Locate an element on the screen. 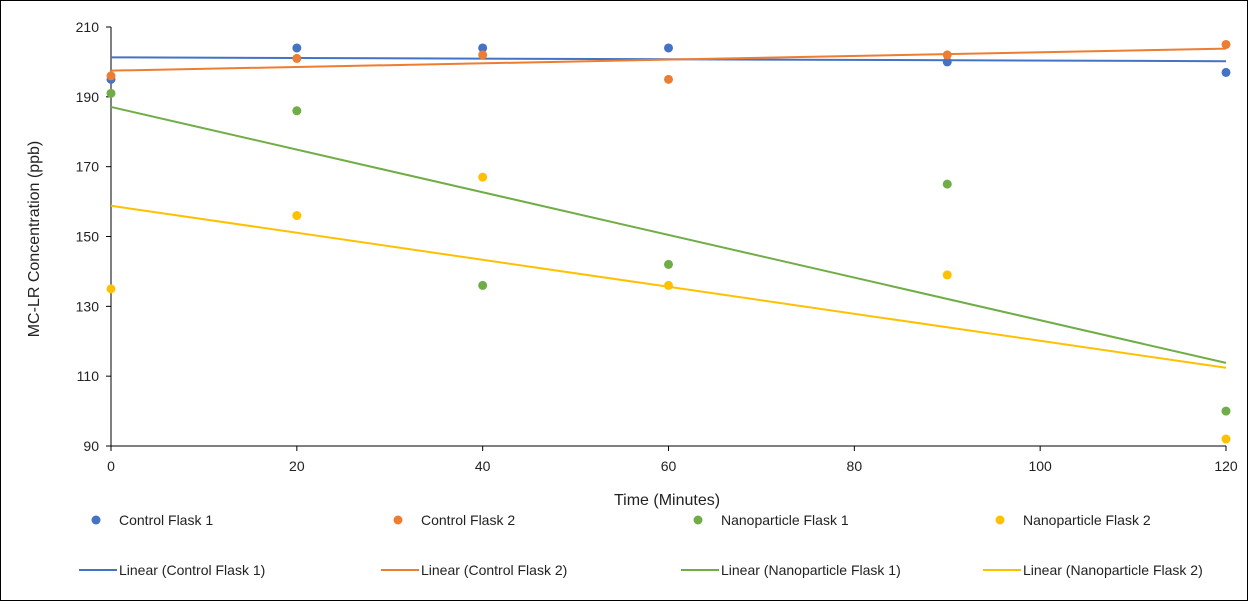 Image resolution: width=1248 pixels, height=605 pixels. y-tick-label: 170 is located at coordinates (88, 167).